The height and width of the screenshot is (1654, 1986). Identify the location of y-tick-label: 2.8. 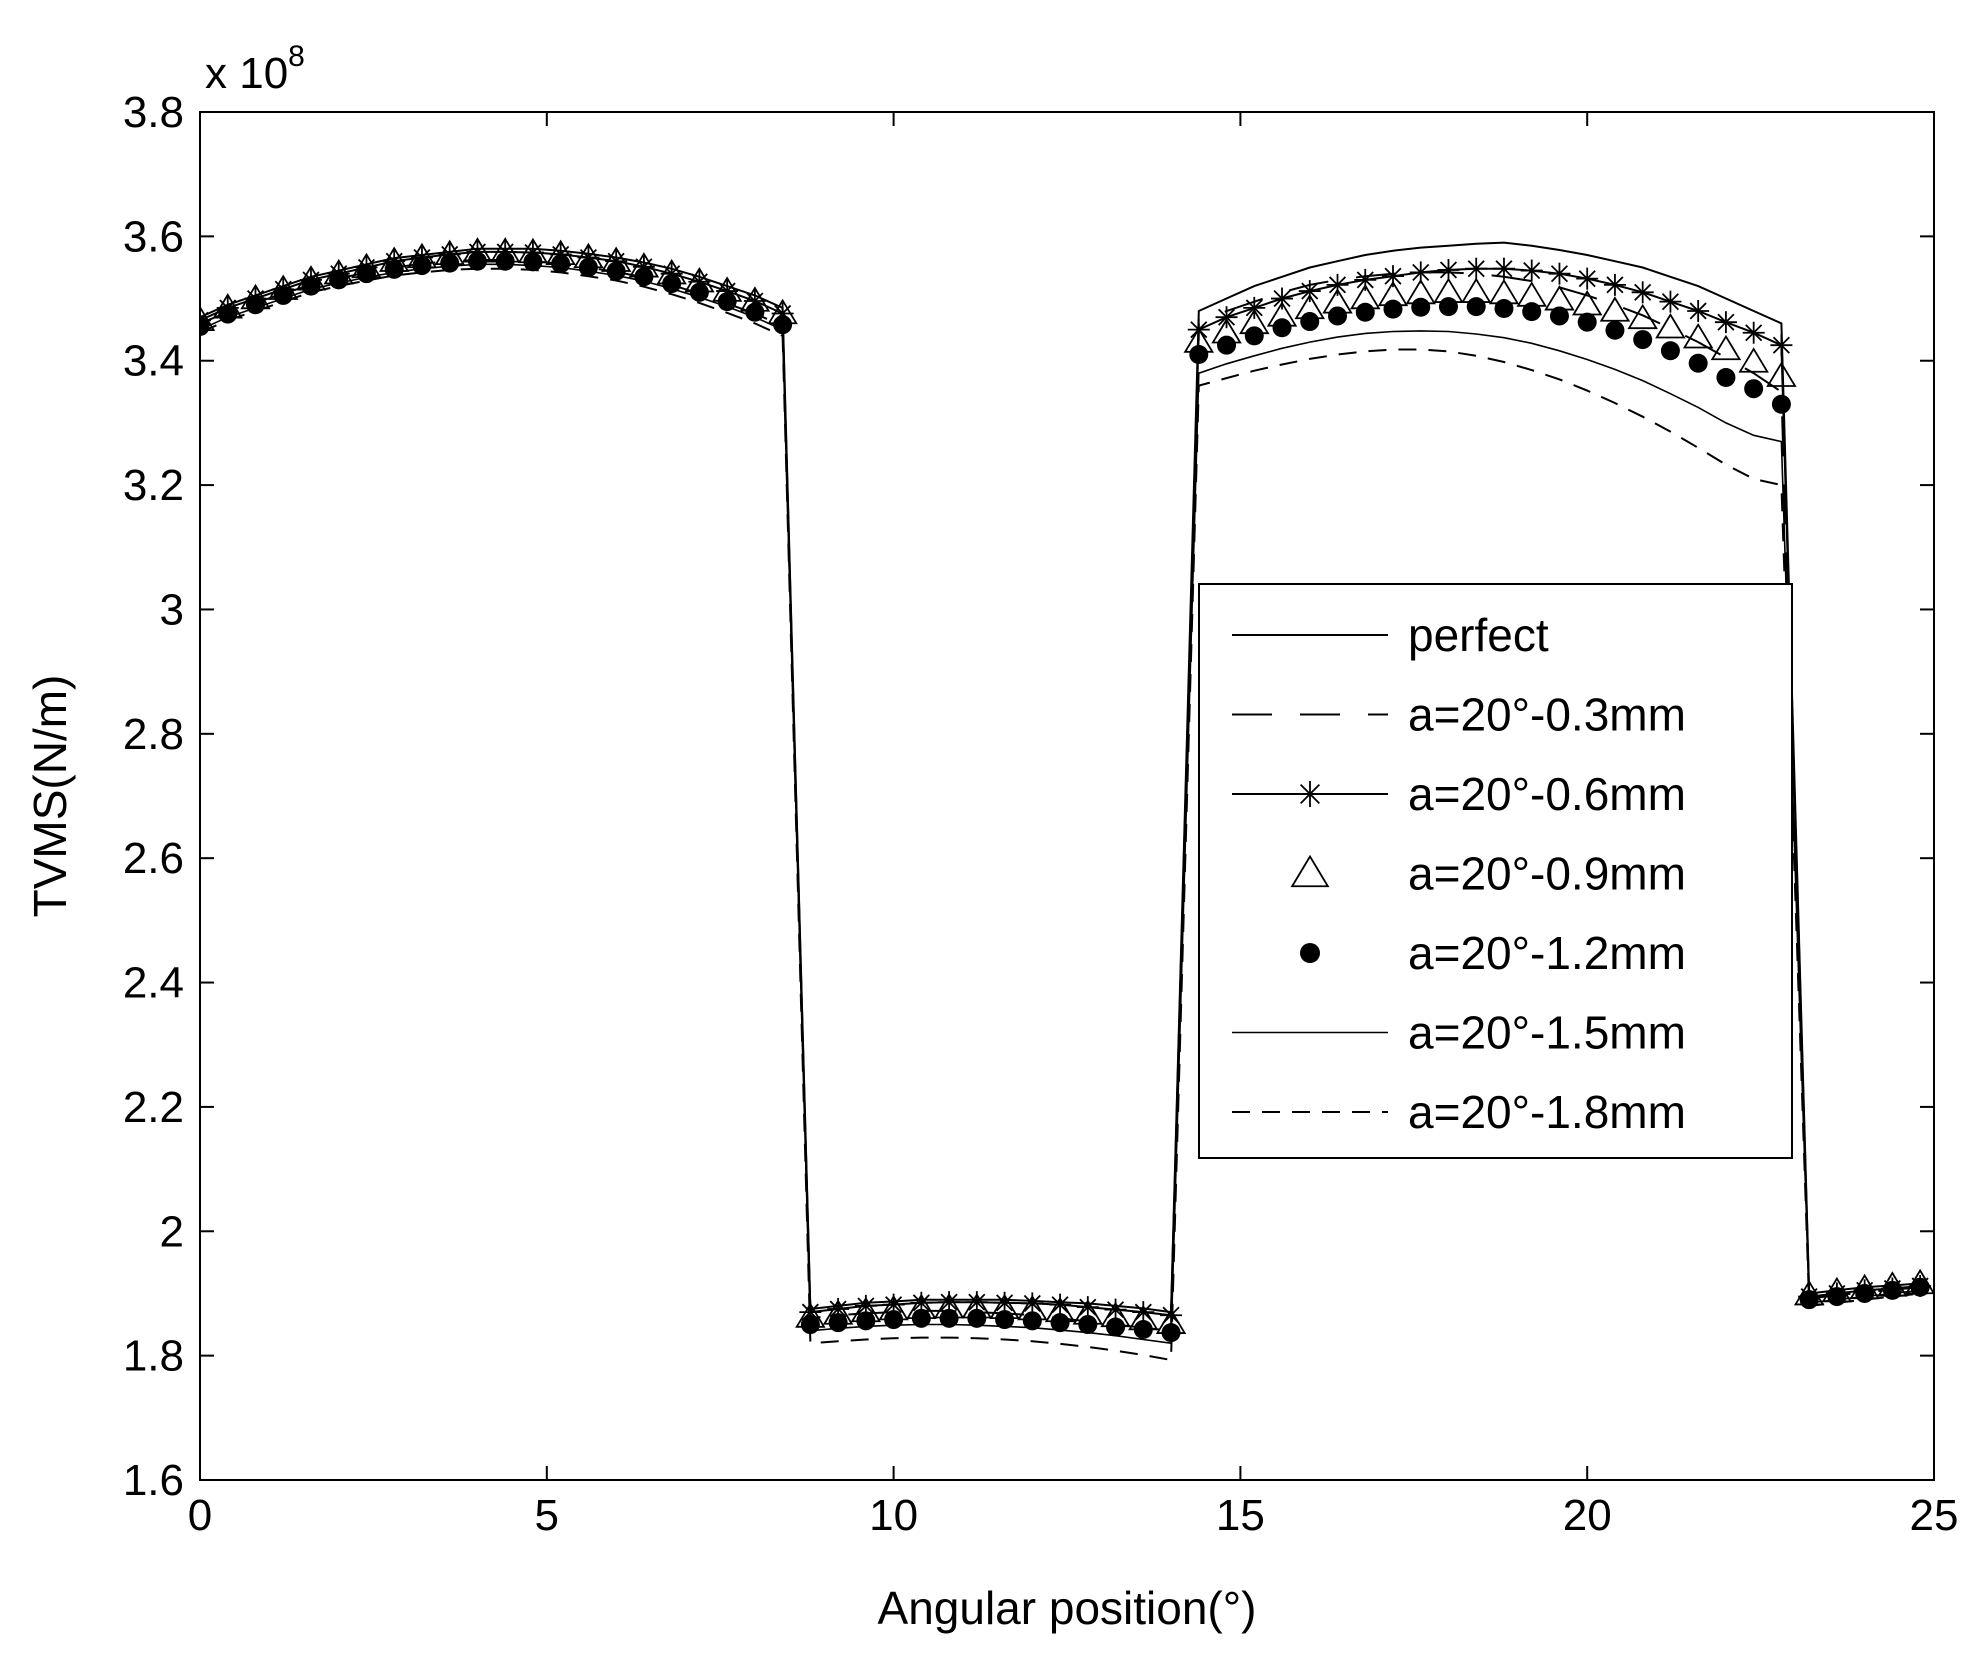
(153, 734).